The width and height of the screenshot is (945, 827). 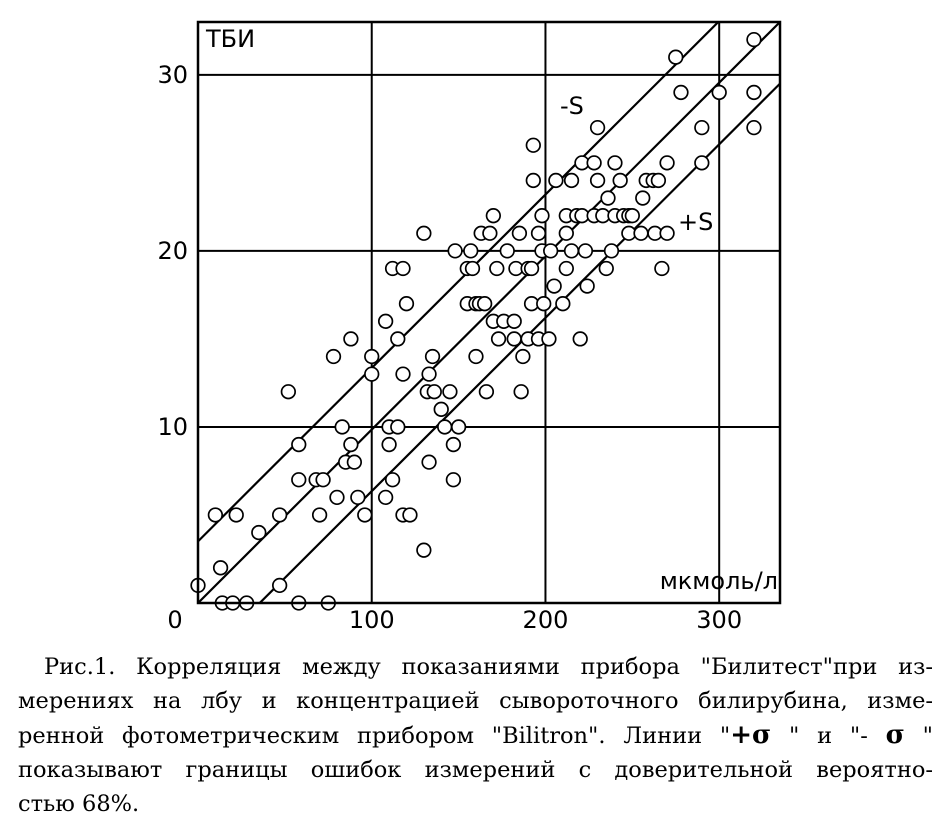 I want to click on y-axis-label: ТБИ, so click(x=230, y=39).